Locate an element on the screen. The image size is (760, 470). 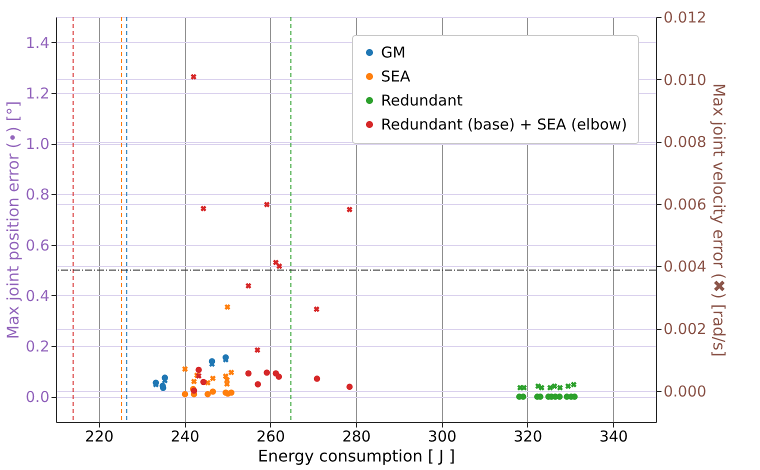
x-tick-label: 240 is located at coordinates (185, 437).